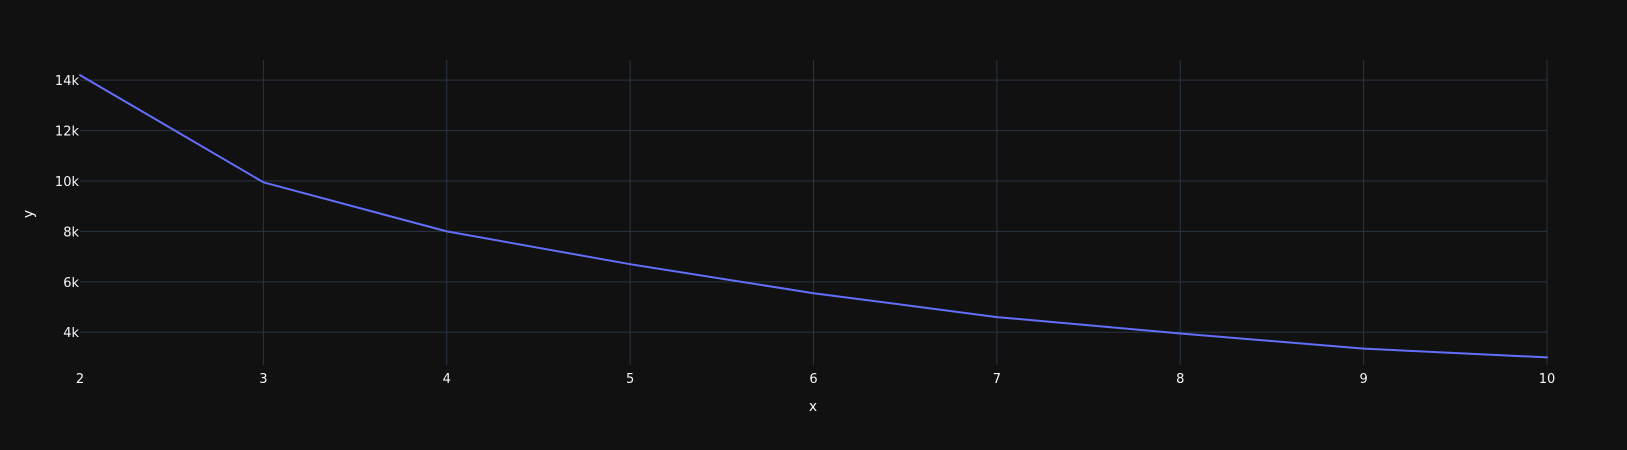 The height and width of the screenshot is (450, 1627). I want to click on y-tick-label: 12k, so click(67, 132).